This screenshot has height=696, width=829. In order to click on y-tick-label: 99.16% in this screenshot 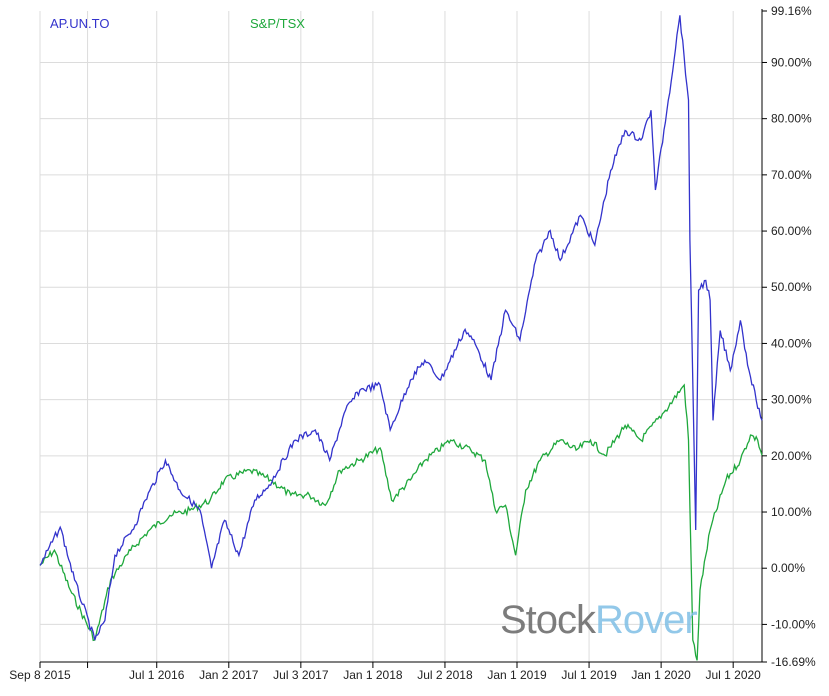, I will do `click(791, 11)`.